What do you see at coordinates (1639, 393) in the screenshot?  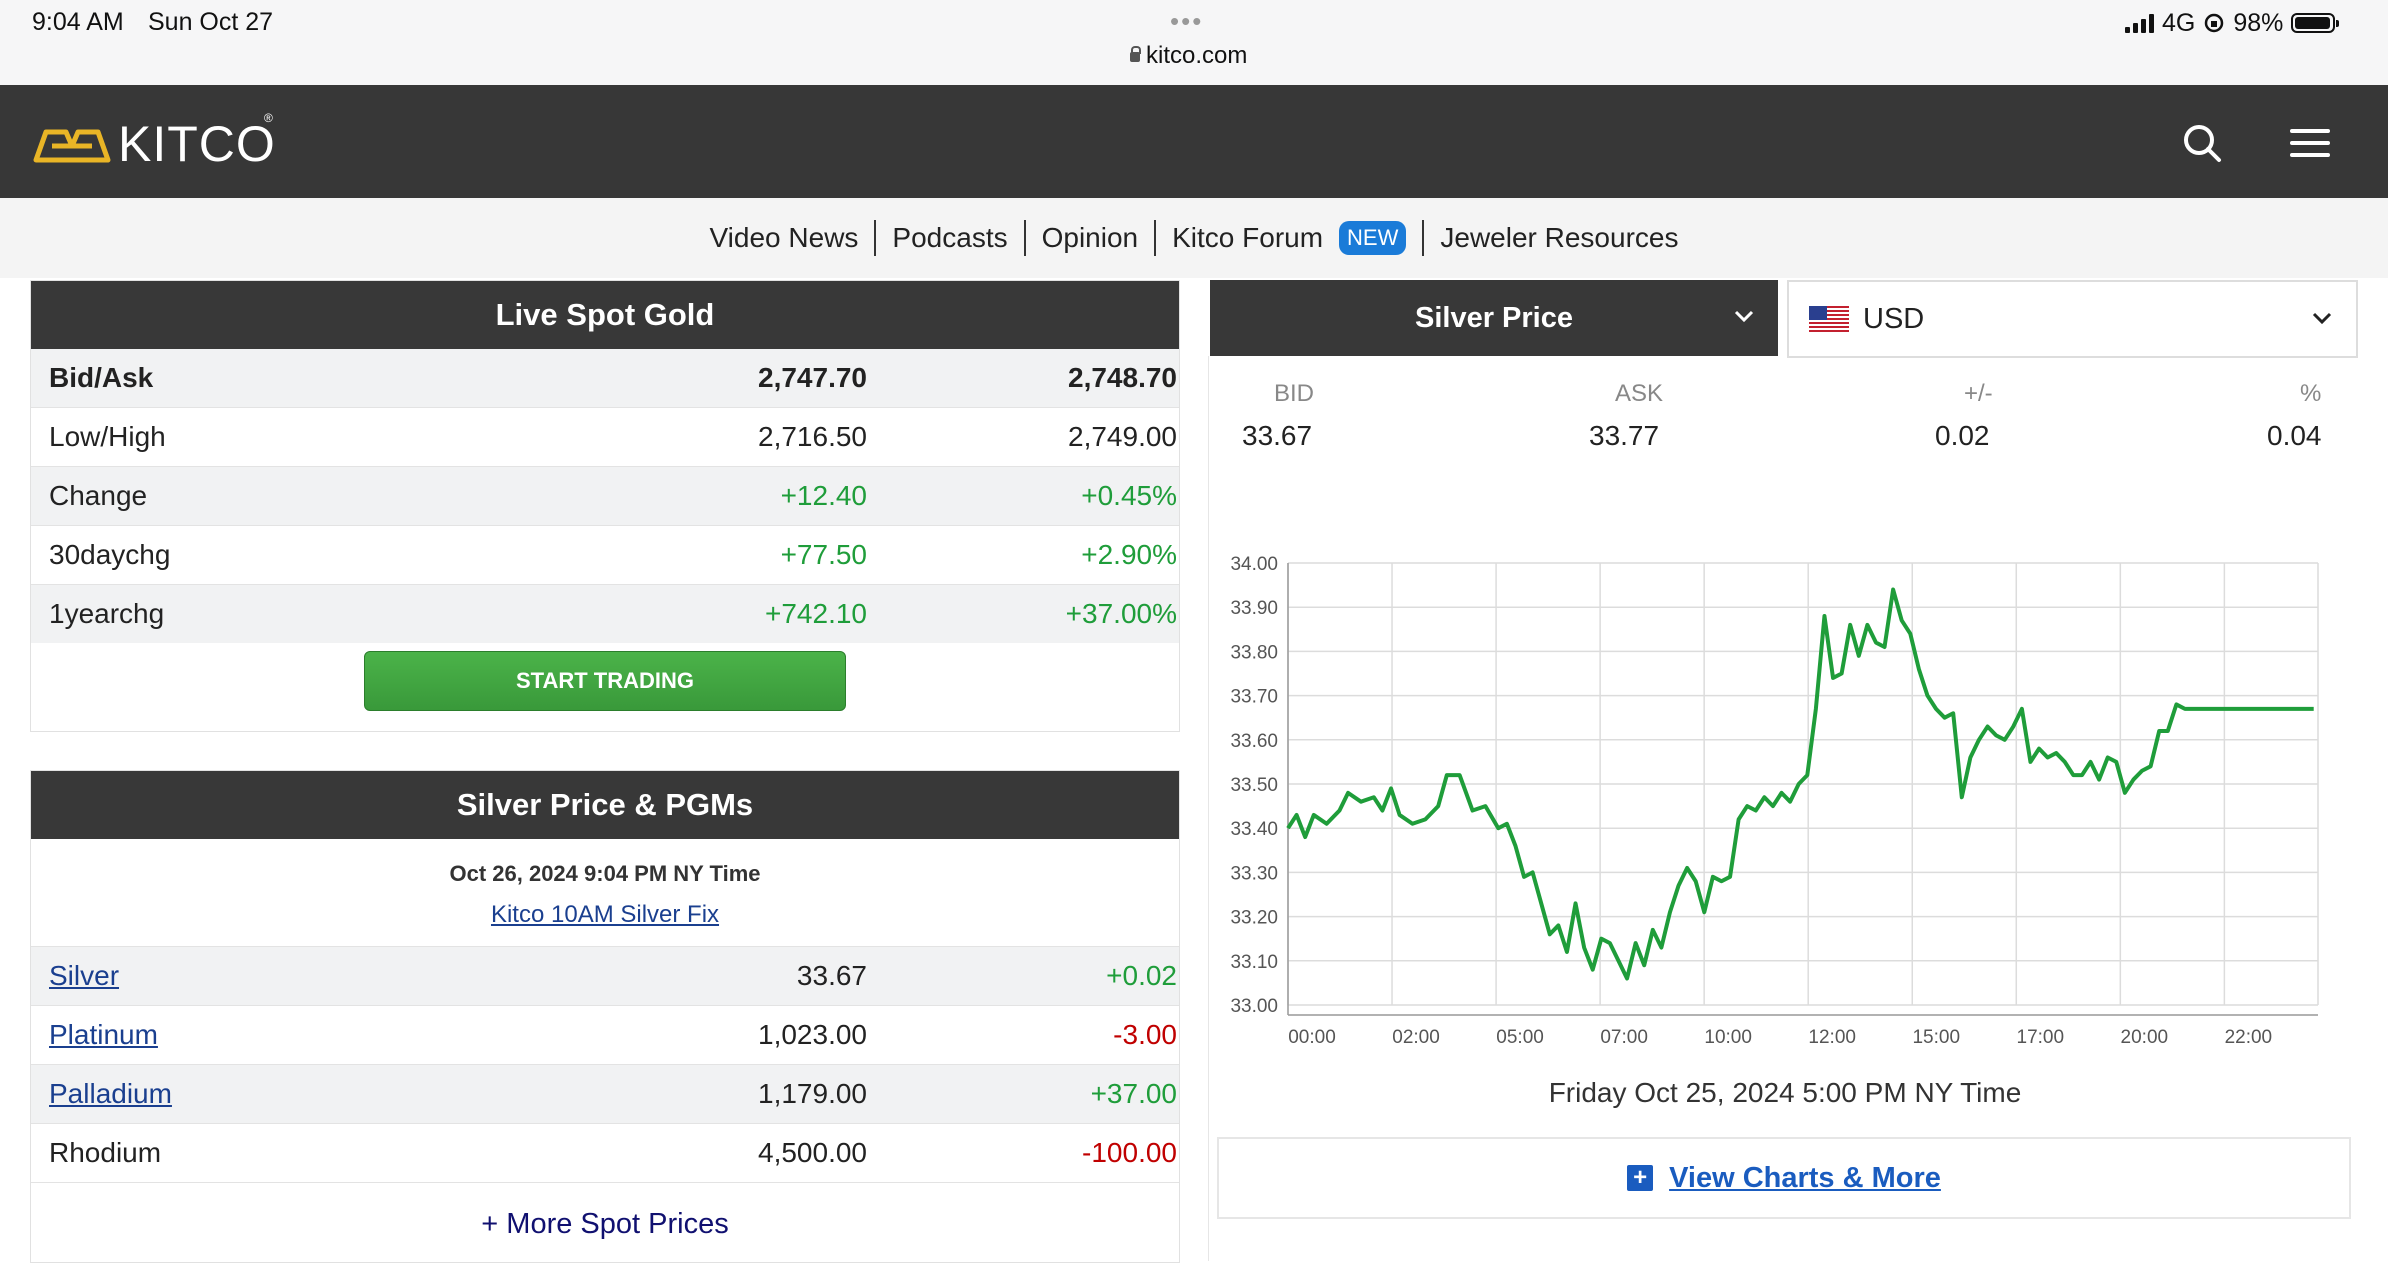 I see `ask-header: ASK` at bounding box center [1639, 393].